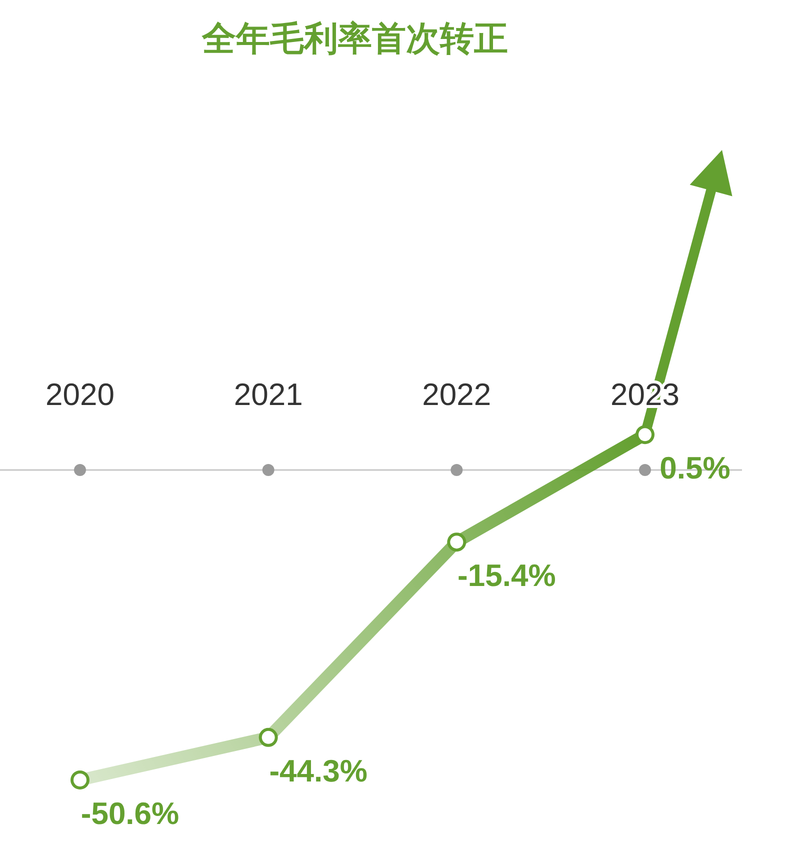 This screenshot has height=868, width=787. What do you see at coordinates (268, 394) in the screenshot?
I see `x-tick-label: 2021` at bounding box center [268, 394].